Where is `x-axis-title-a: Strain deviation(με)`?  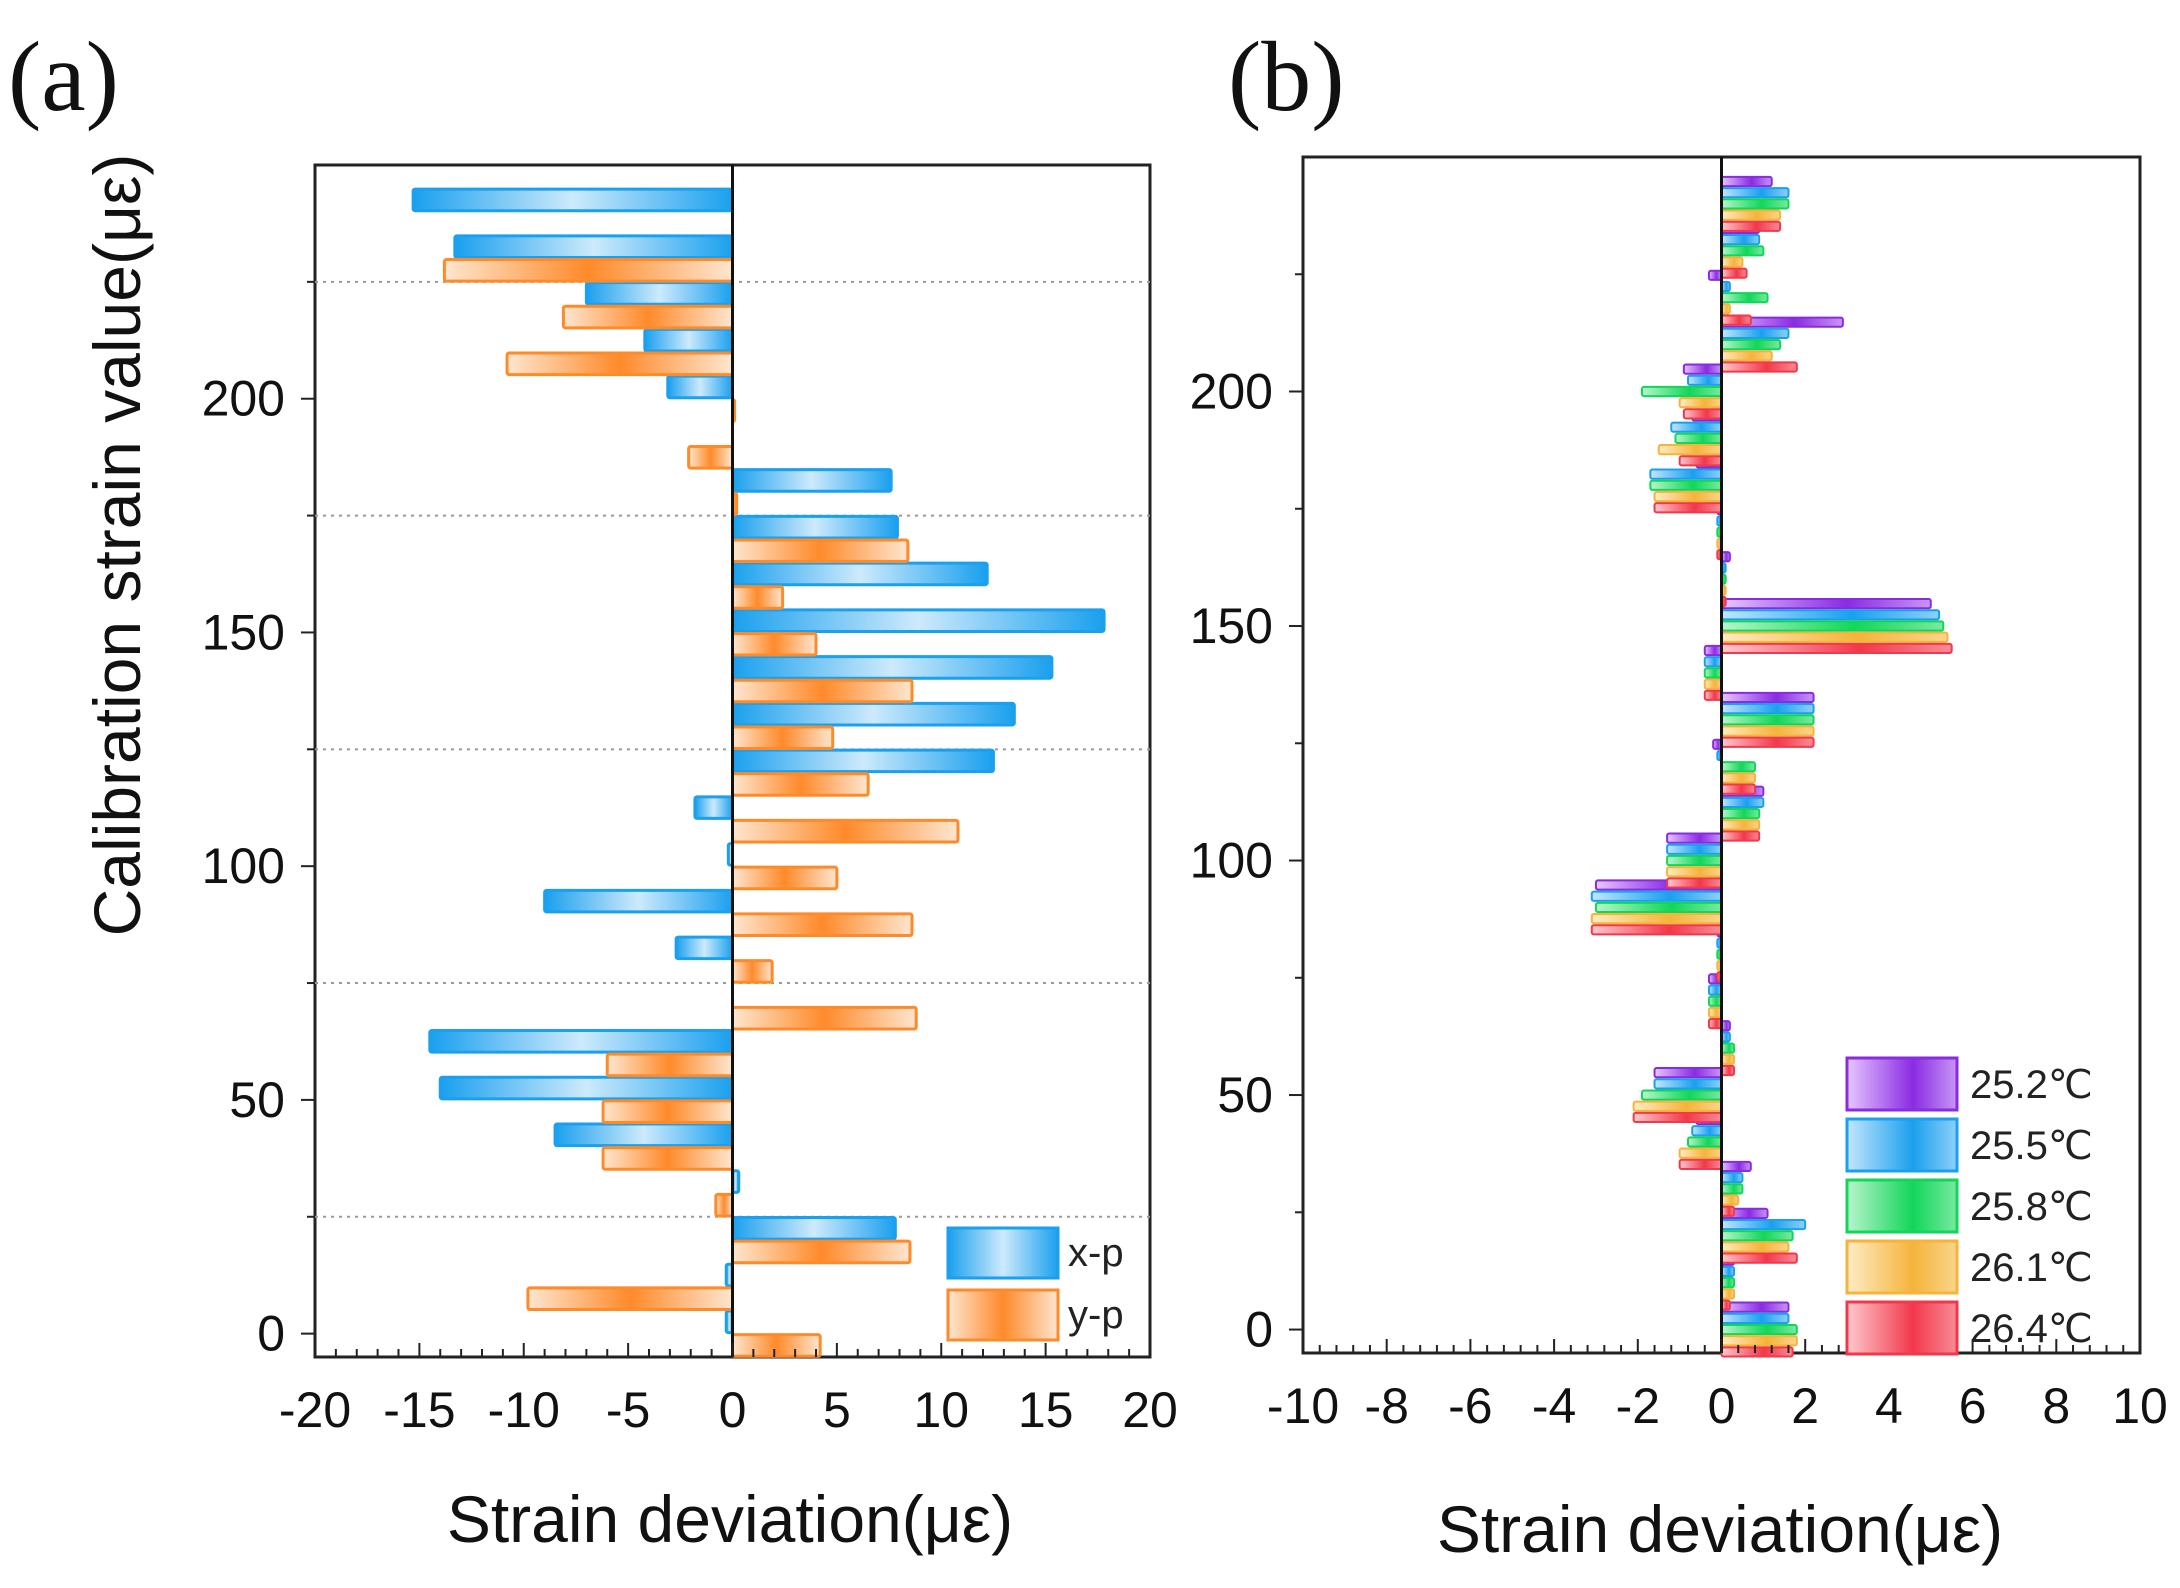 x-axis-title-a: Strain deviation(με) is located at coordinates (730, 1519).